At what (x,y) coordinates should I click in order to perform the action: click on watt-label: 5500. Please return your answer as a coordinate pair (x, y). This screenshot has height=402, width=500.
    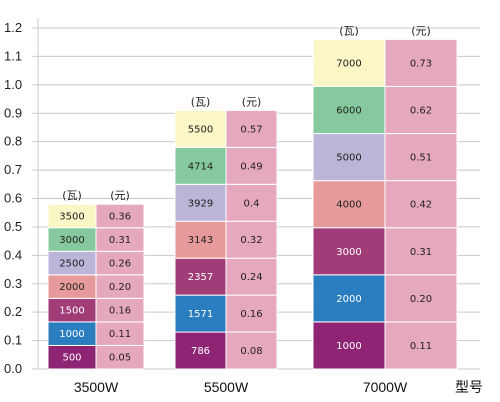
    Looking at the image, I should click on (200, 129).